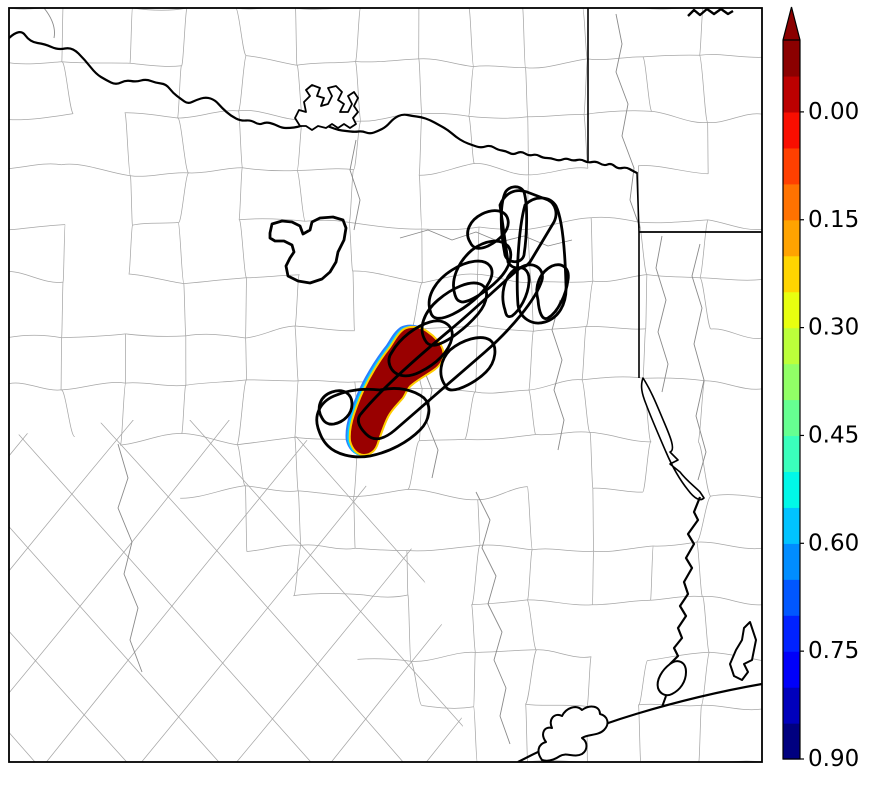  I want to click on border-lake, so click(672, 439).